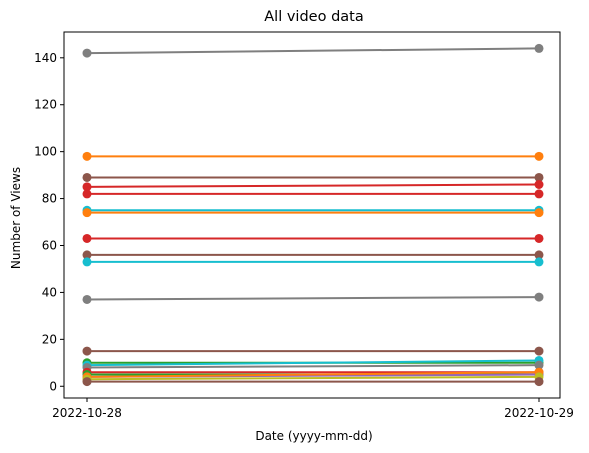 This screenshot has width=589, height=453. I want to click on x-axis-label: Date (yyyy-mm-dd), so click(313, 436).